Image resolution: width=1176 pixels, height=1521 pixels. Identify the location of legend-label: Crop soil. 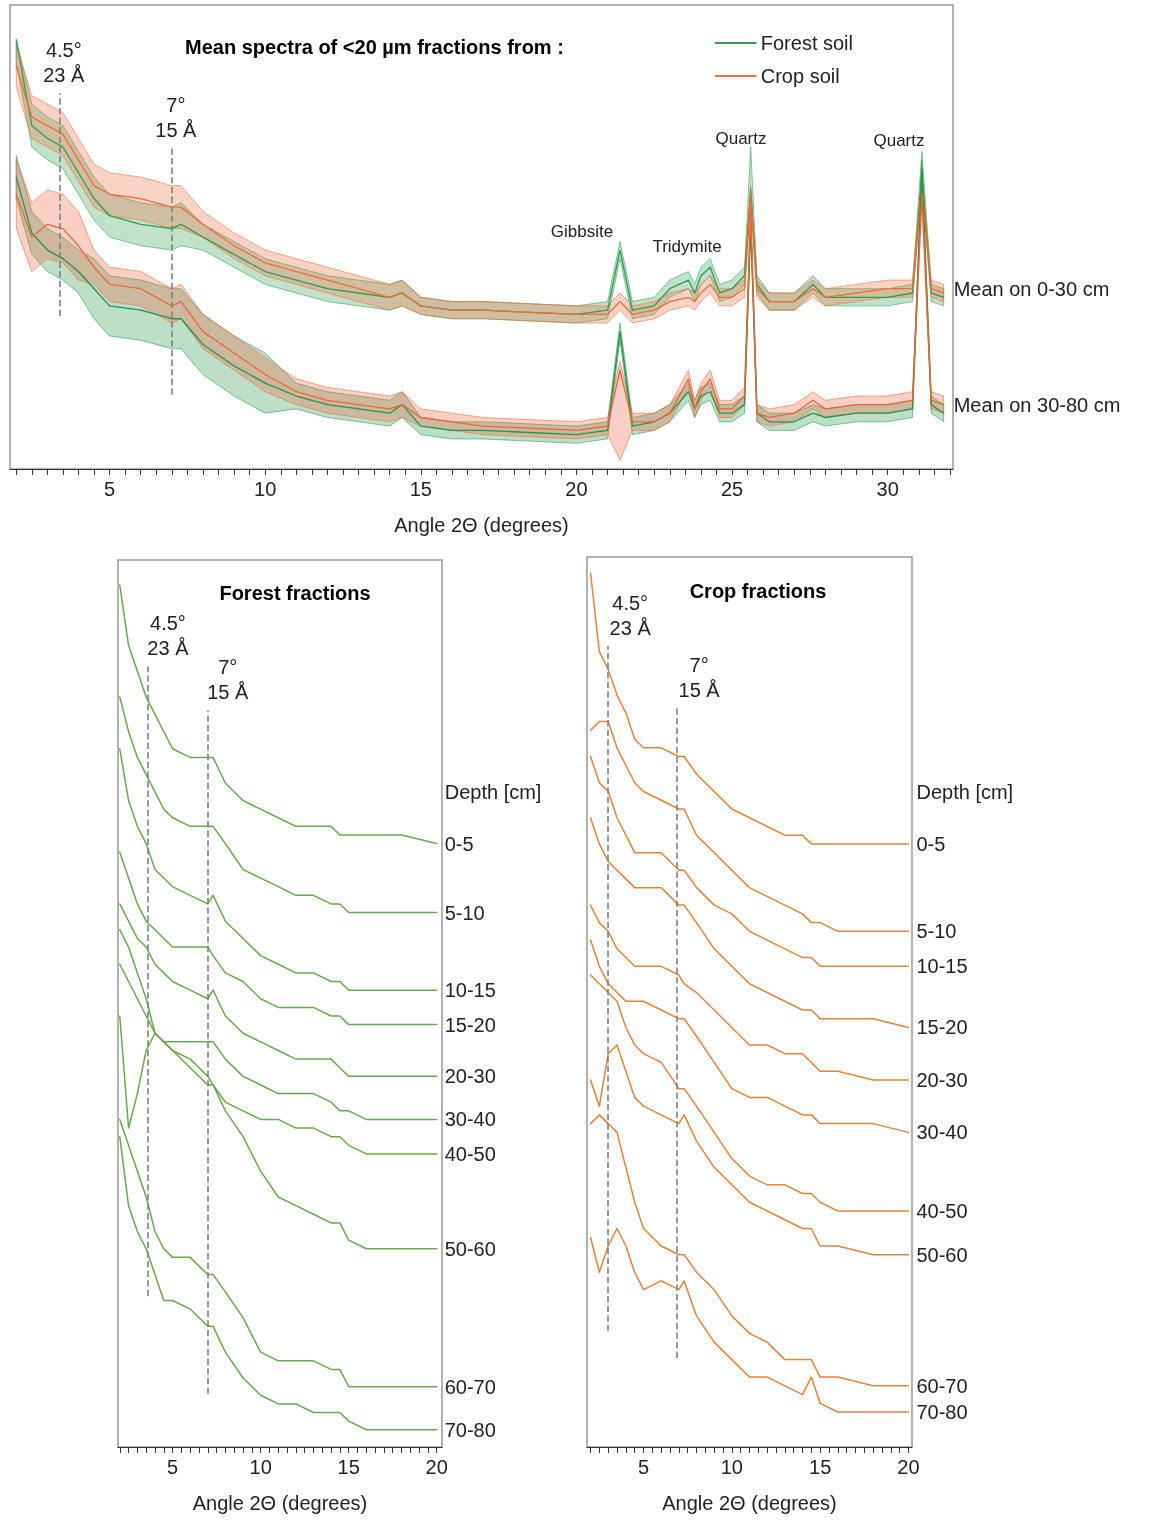
(800, 76).